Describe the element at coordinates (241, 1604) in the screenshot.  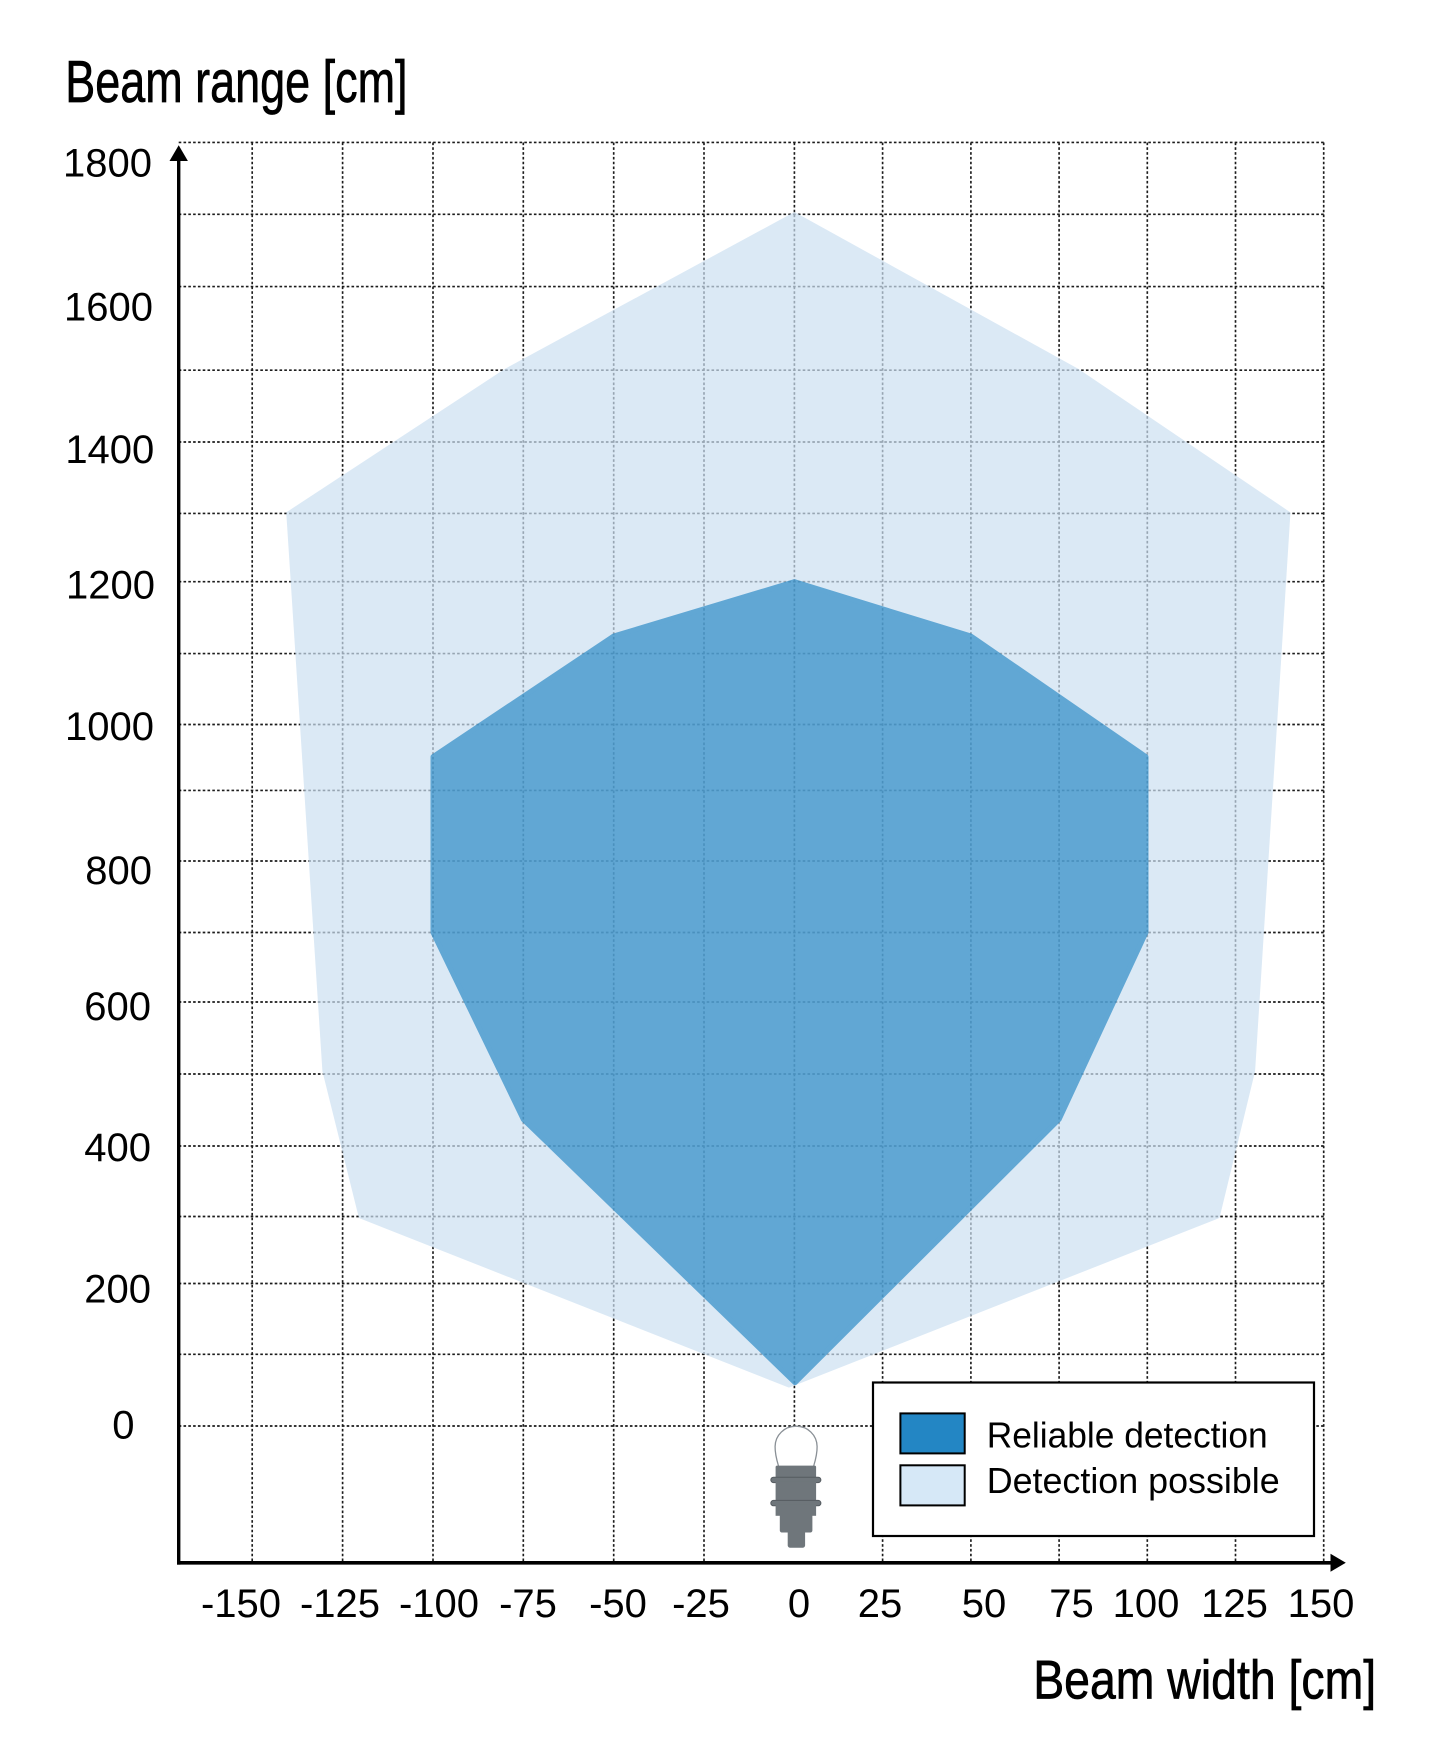
I see `svg-text: -150` at that location.